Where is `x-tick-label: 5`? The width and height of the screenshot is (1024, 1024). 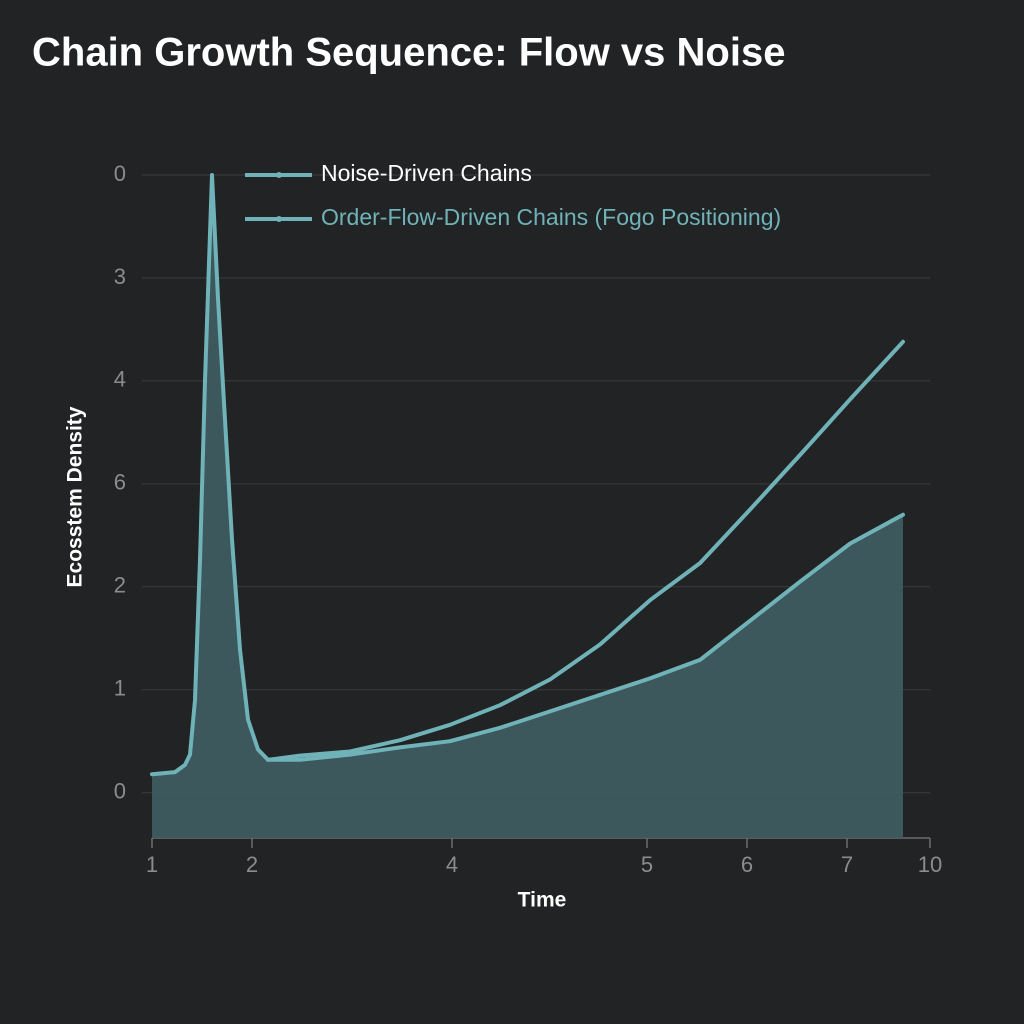 x-tick-label: 5 is located at coordinates (647, 864).